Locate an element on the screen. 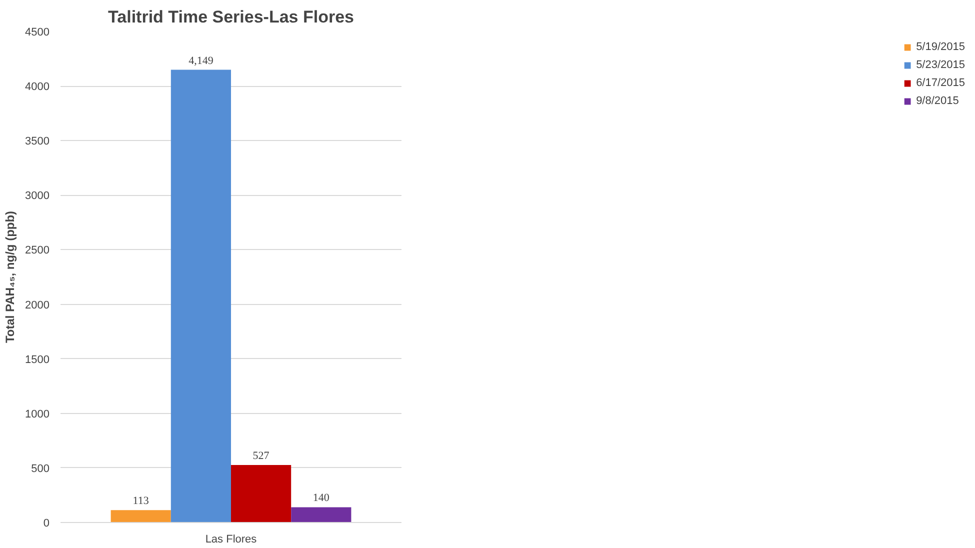 The height and width of the screenshot is (548, 975). legend-label: 5/19/2015 is located at coordinates (940, 47).